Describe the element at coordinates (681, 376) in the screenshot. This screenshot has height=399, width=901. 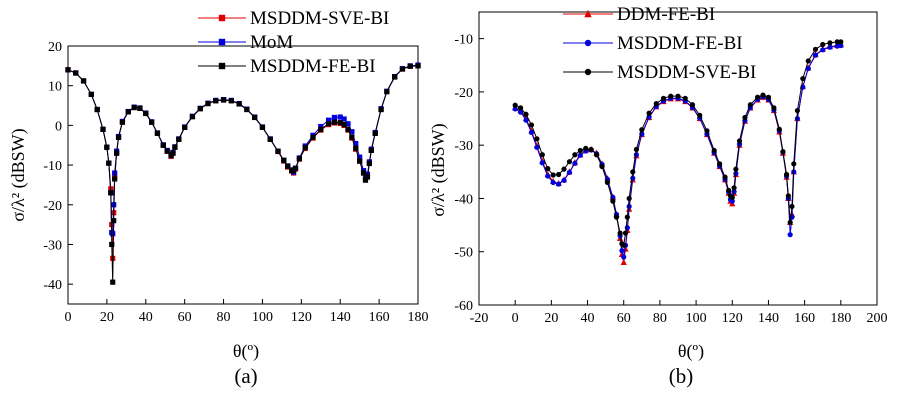
I see `panel-caption: (b)` at that location.